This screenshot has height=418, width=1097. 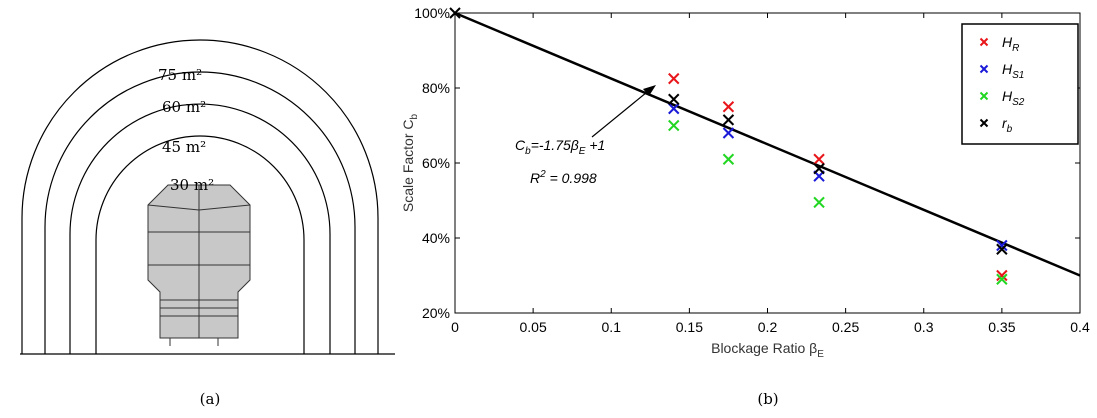 I want to click on x-tick-label: 0.05, so click(x=533, y=327).